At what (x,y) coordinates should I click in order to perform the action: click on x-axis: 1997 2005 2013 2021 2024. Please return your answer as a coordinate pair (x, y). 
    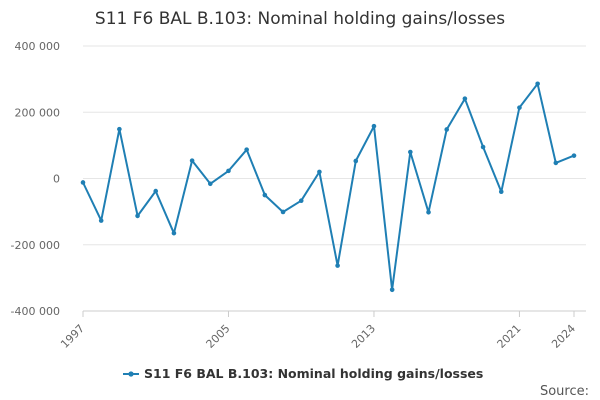
    Looking at the image, I should click on (322, 330).